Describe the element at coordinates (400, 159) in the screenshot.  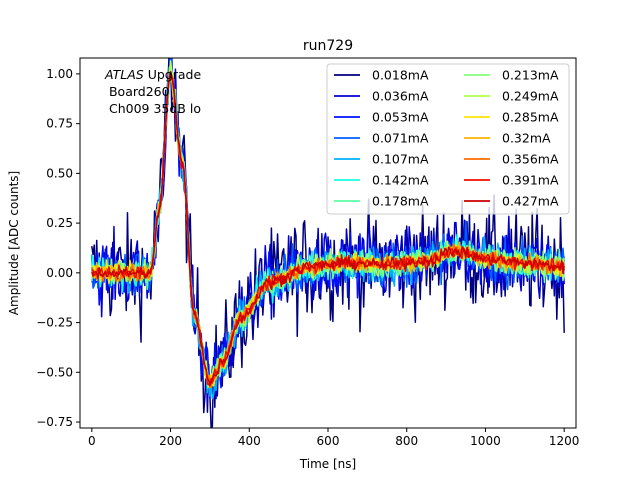
I see `legend-label: 0.107mA` at that location.